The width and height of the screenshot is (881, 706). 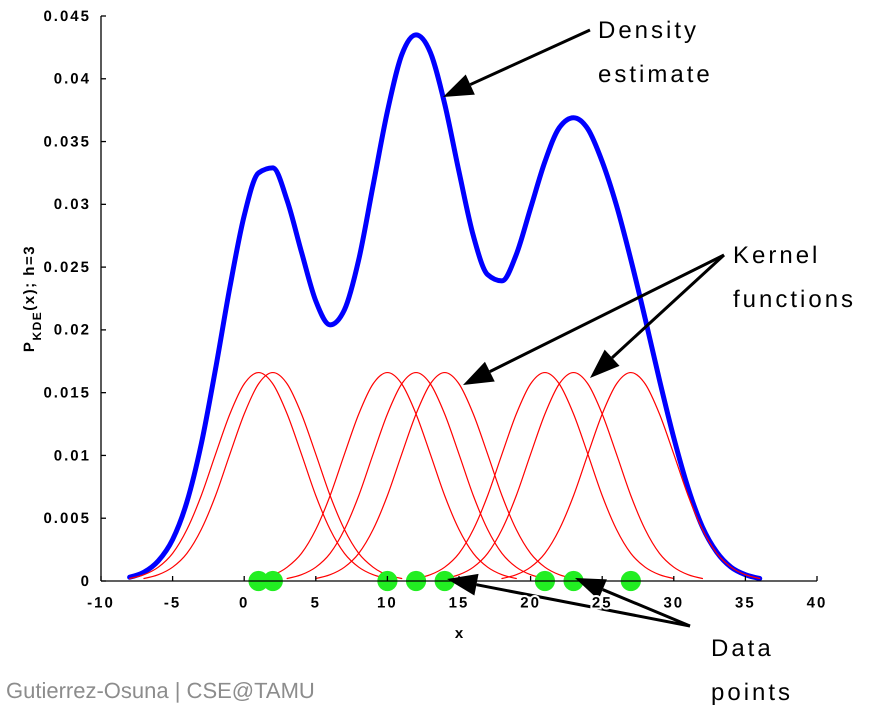 What do you see at coordinates (160, 690) in the screenshot?
I see `text: Gutierrez-Osuna | CSE@TAMU` at bounding box center [160, 690].